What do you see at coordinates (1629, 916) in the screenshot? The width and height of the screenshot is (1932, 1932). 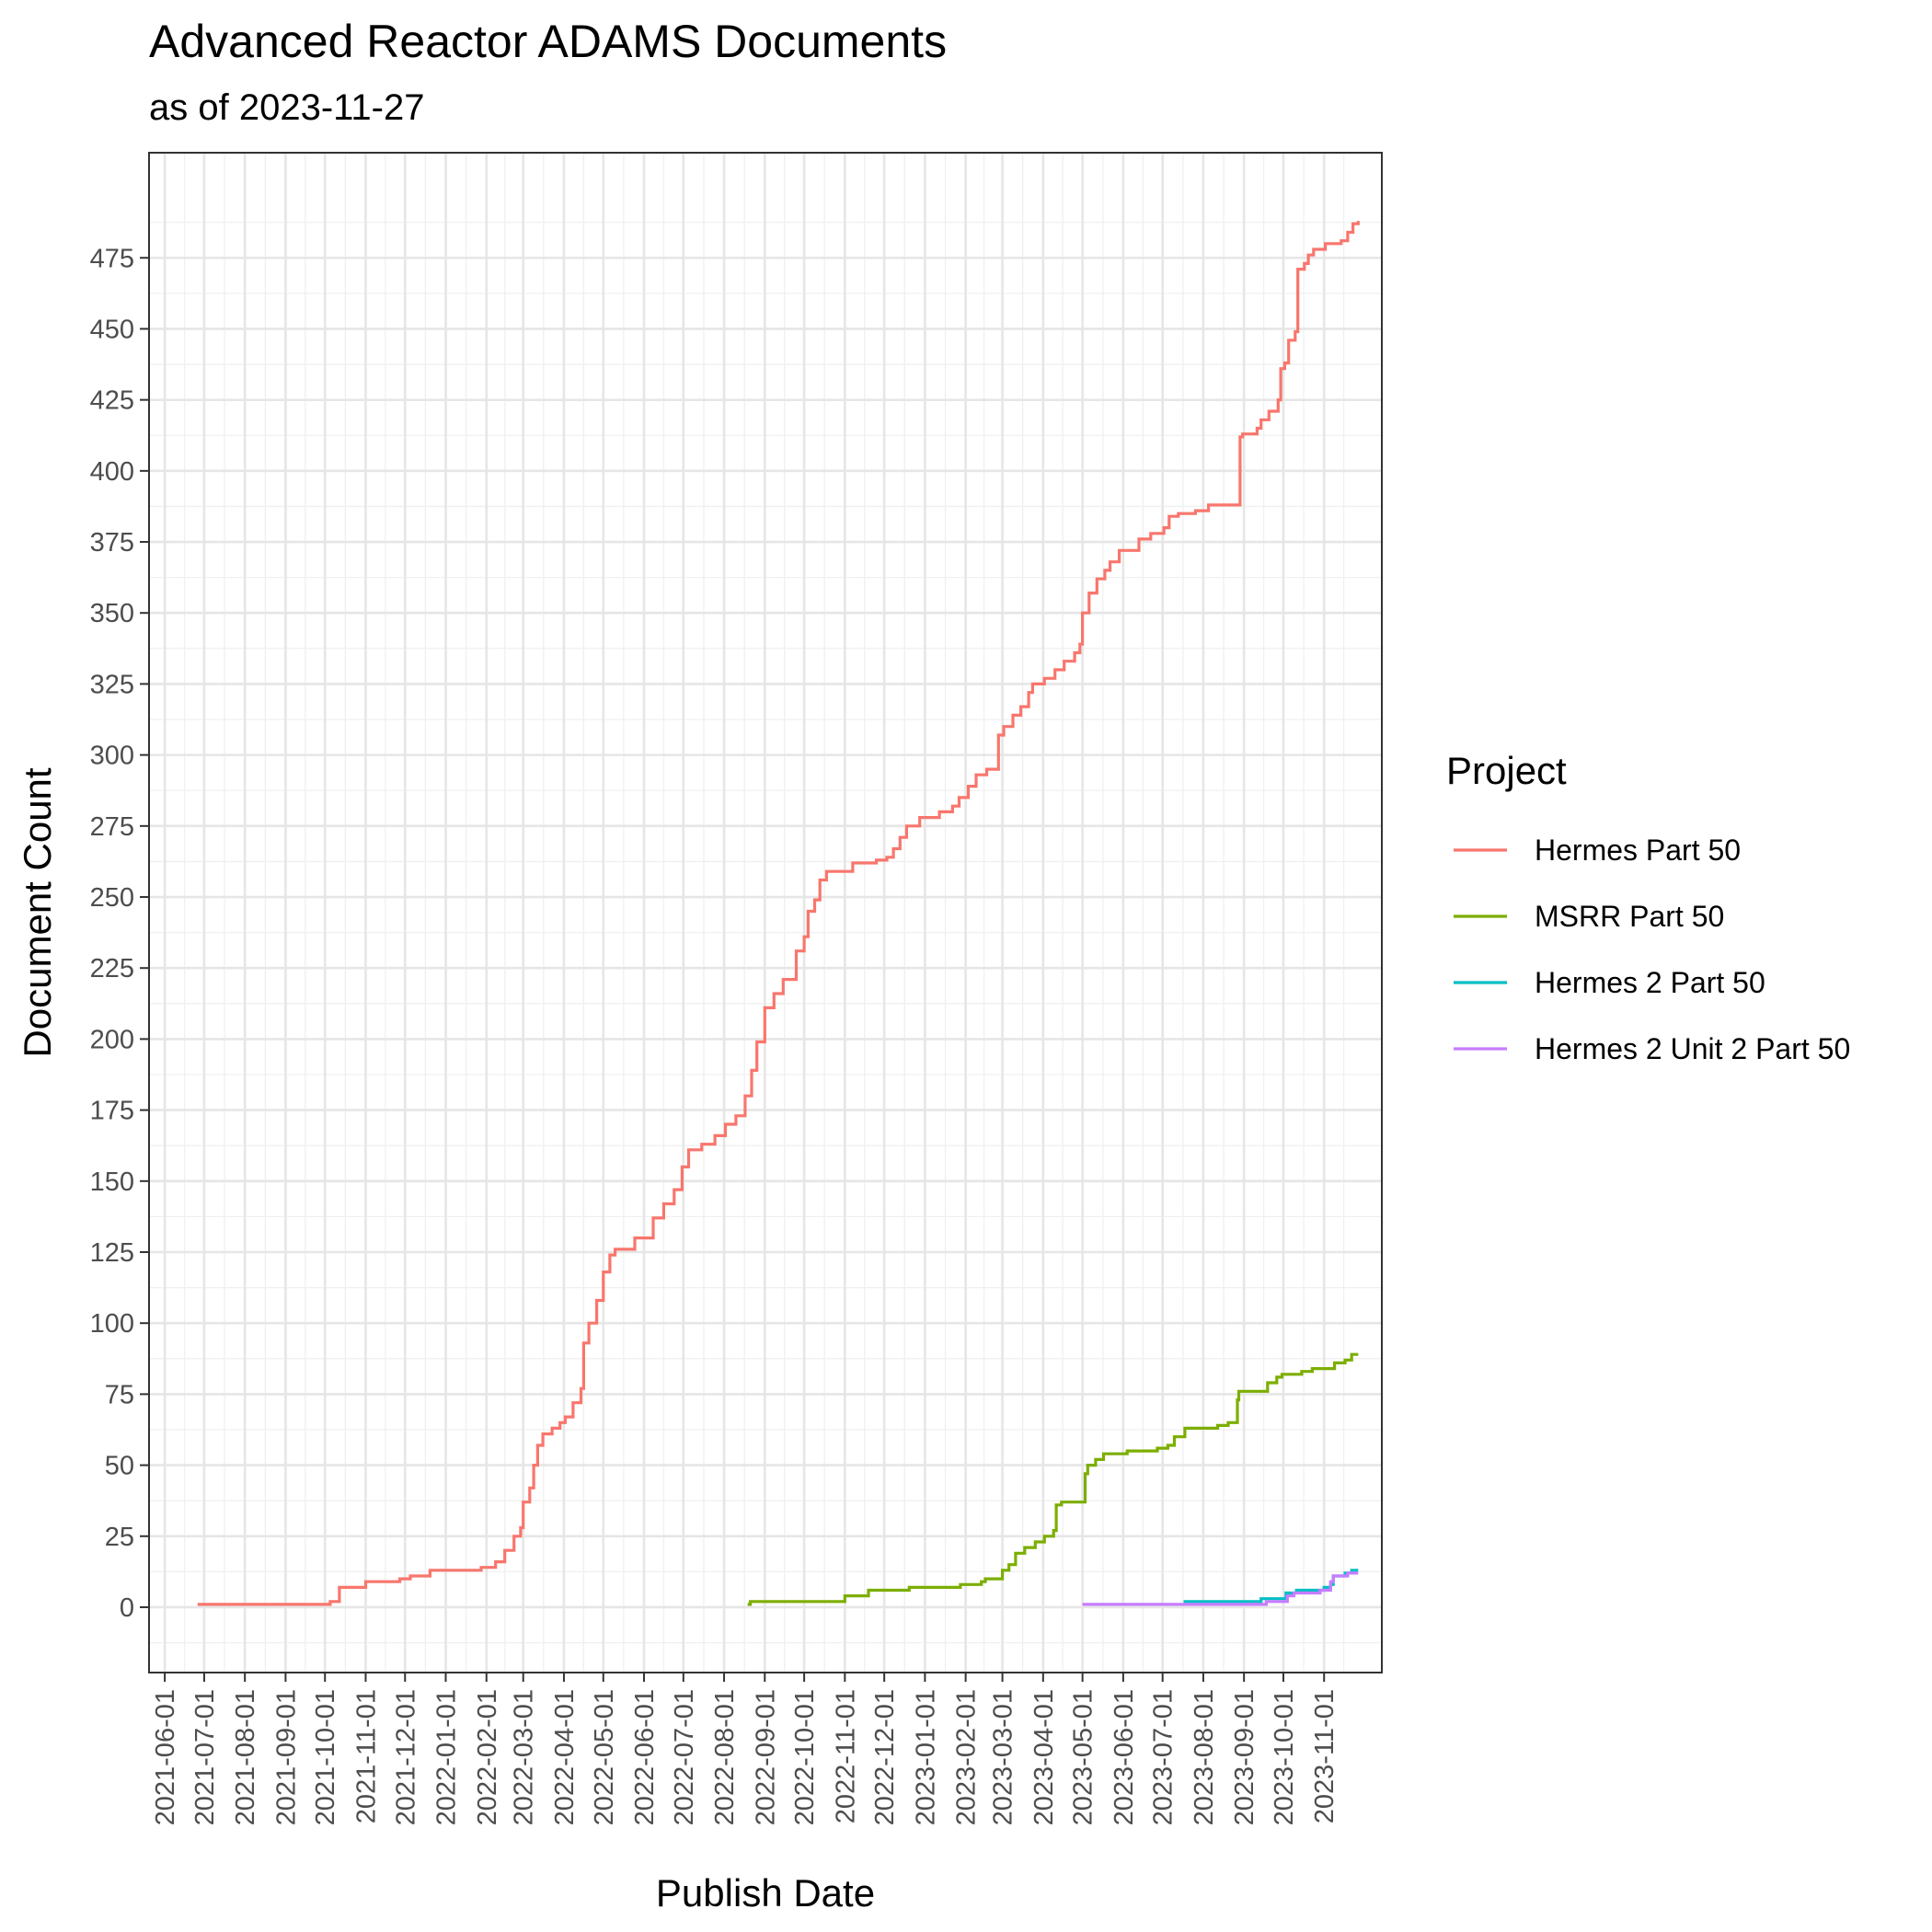 I see `legend-label: MSRR Part 50` at bounding box center [1629, 916].